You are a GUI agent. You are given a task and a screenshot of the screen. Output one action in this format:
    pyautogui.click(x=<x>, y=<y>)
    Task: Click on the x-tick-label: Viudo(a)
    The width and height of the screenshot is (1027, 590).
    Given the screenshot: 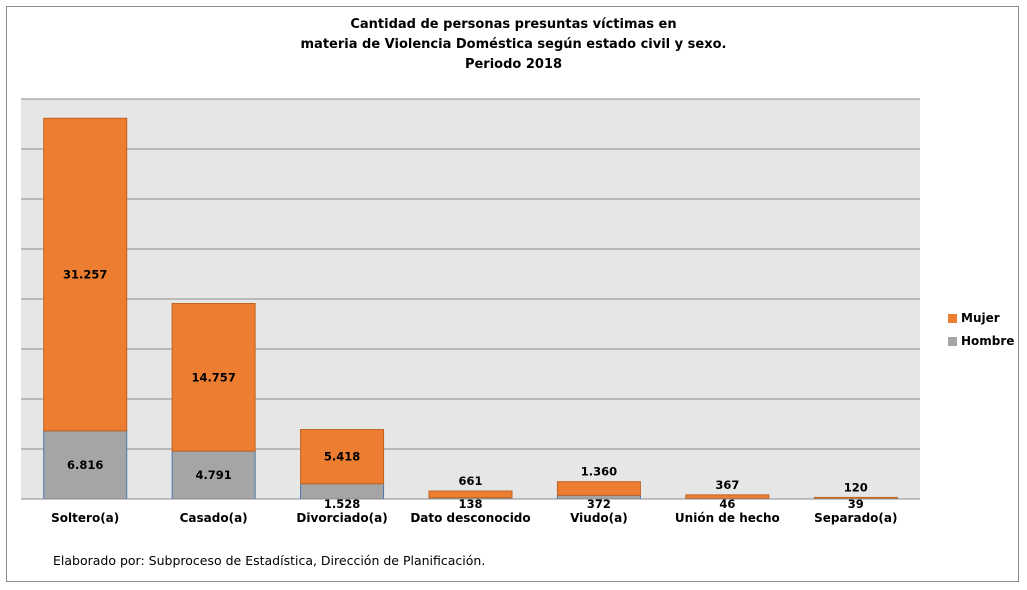 What is the action you would take?
    pyautogui.click(x=599, y=518)
    